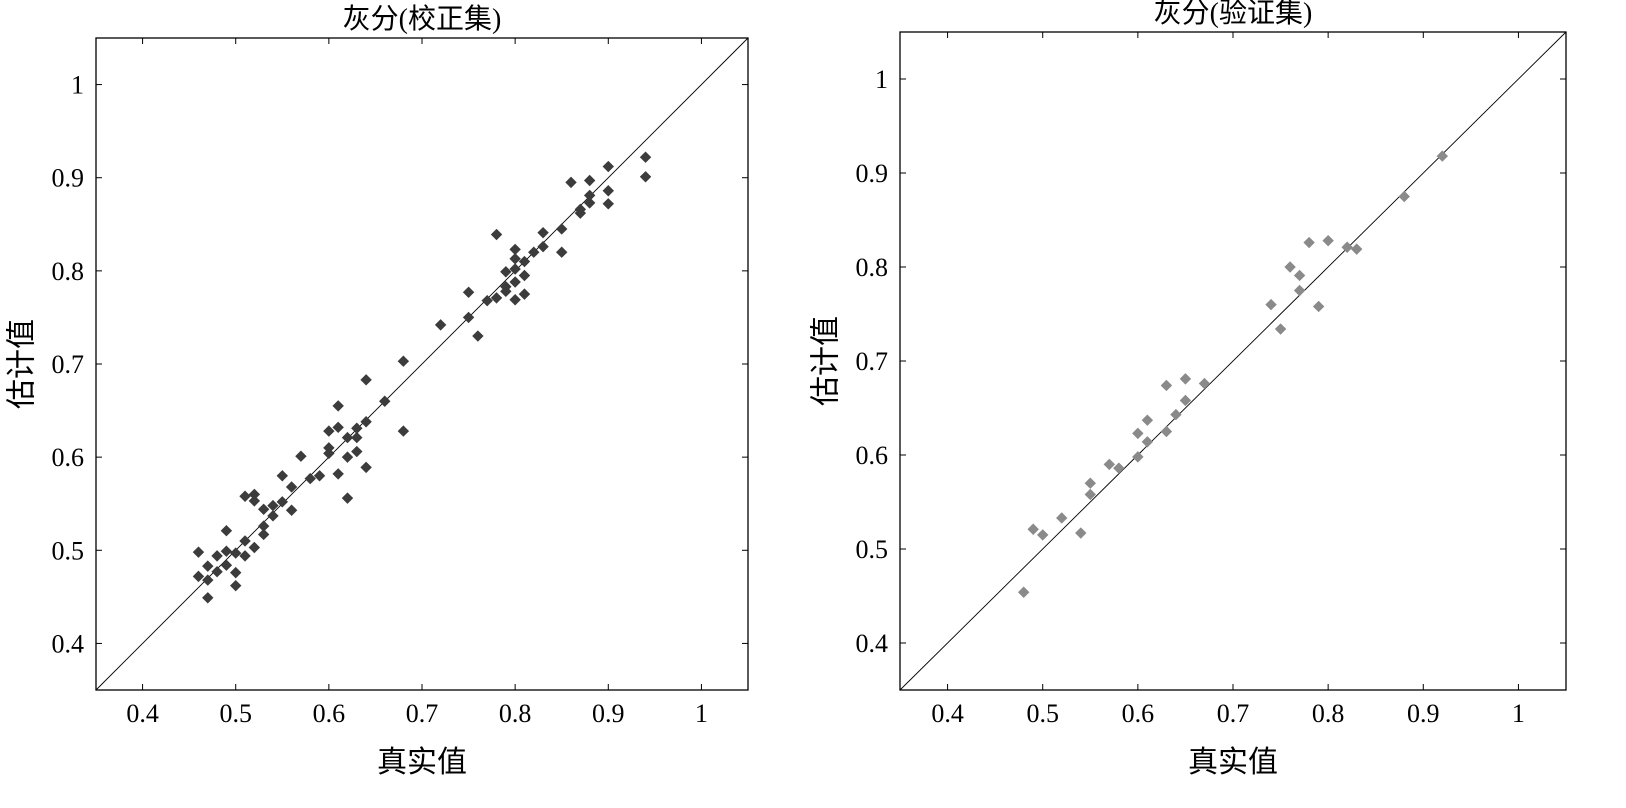 This screenshot has width=1626, height=808. Describe the element at coordinates (329, 713) in the screenshot. I see `x-tick-label: 0.6` at that location.